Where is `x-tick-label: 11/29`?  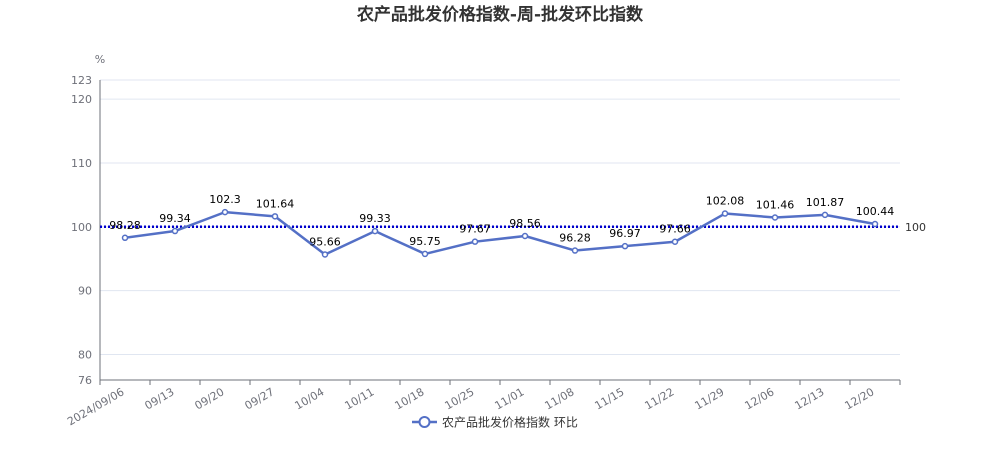
x-tick-label: 11/29 is located at coordinates (710, 398).